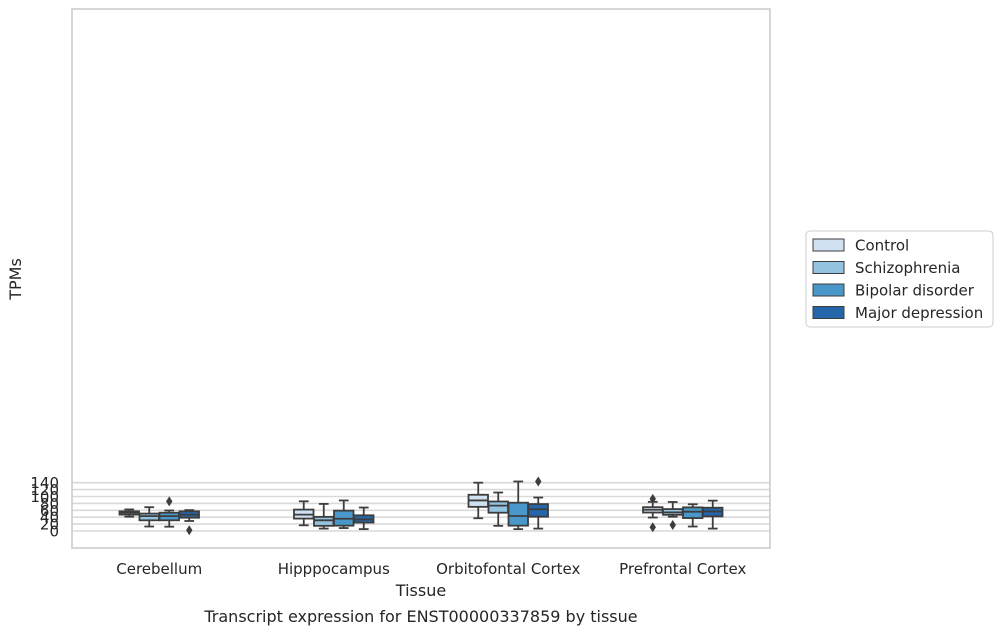 The height and width of the screenshot is (638, 1002). Describe the element at coordinates (682, 569) in the screenshot. I see `x-tick-label: Prefrontal Cortex` at that location.